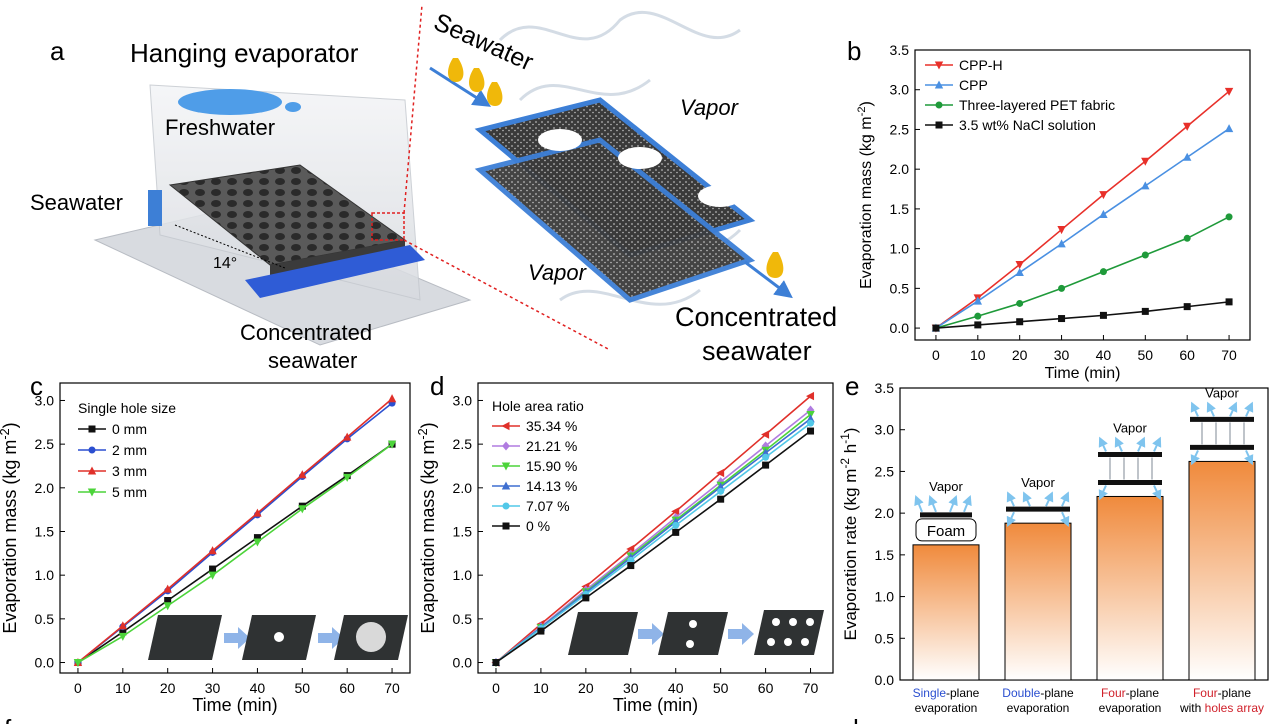 This screenshot has width=1269, height=724. I want to click on label-angle: 14°, so click(225, 263).